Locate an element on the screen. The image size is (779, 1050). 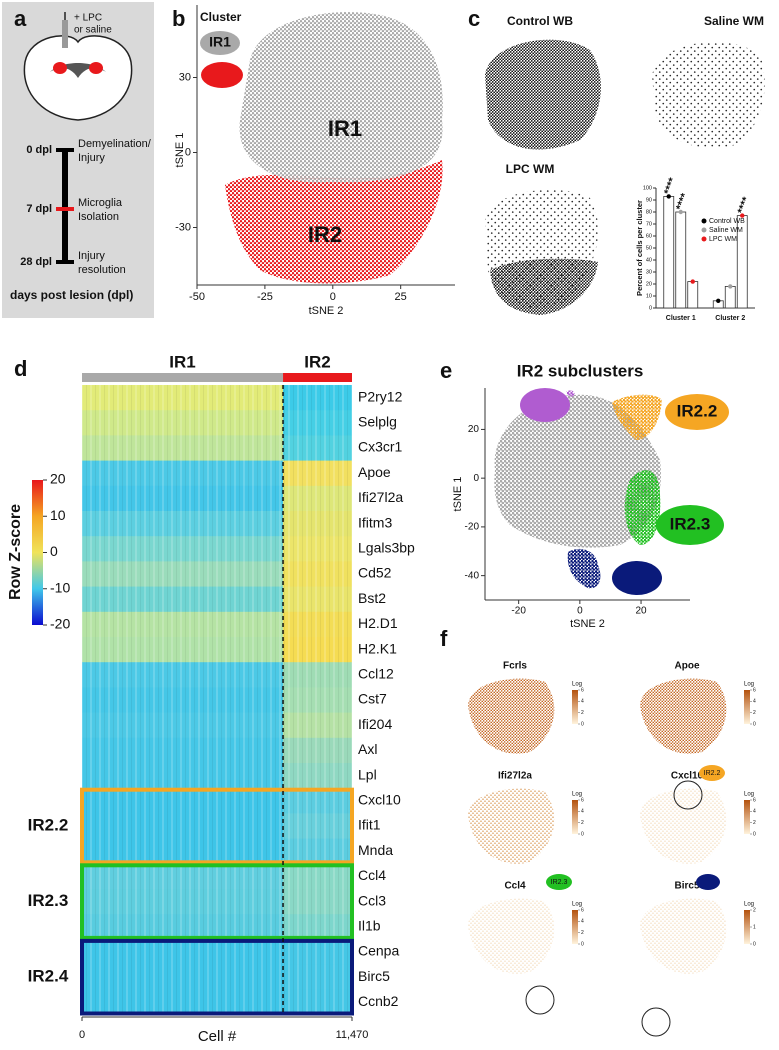
legend-title: Cluster is located at coordinates (221, 17).